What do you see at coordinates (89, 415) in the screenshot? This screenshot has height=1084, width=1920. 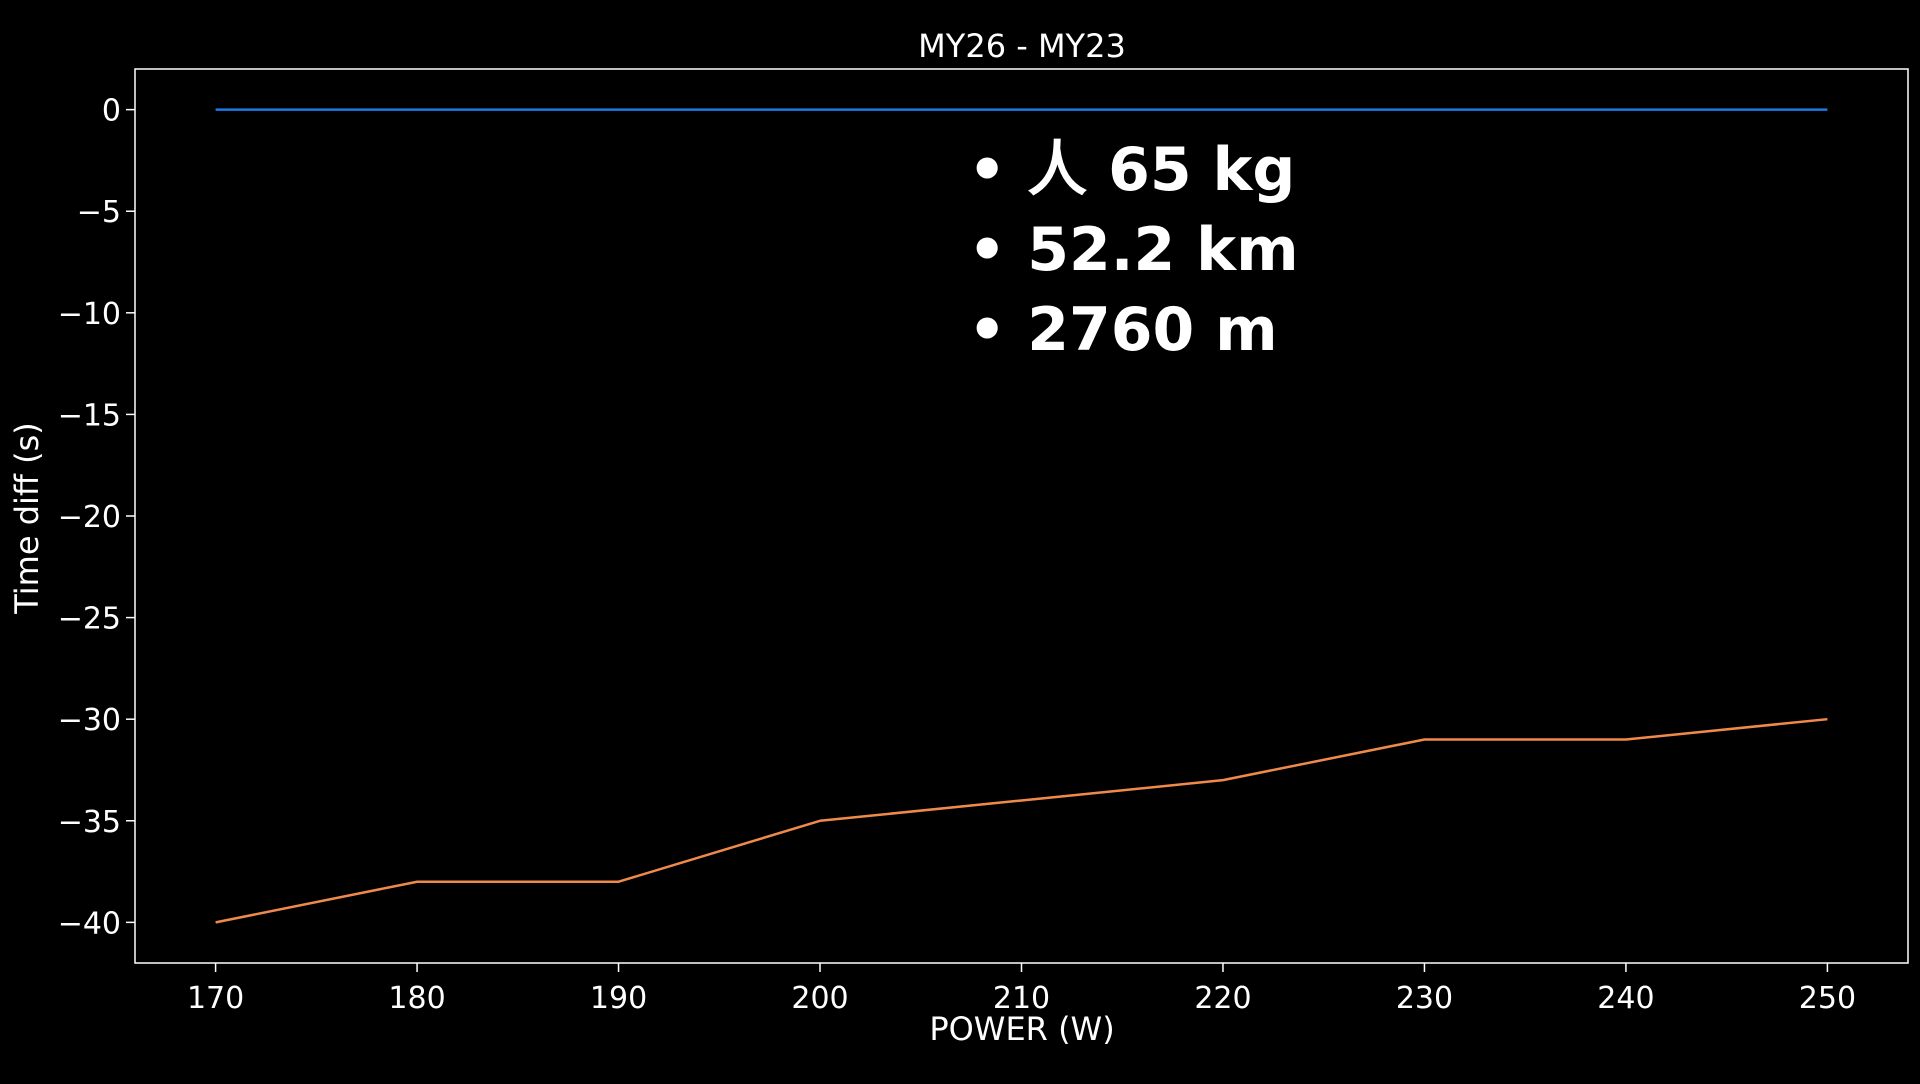 I see `y-tick-label: −15` at bounding box center [89, 415].